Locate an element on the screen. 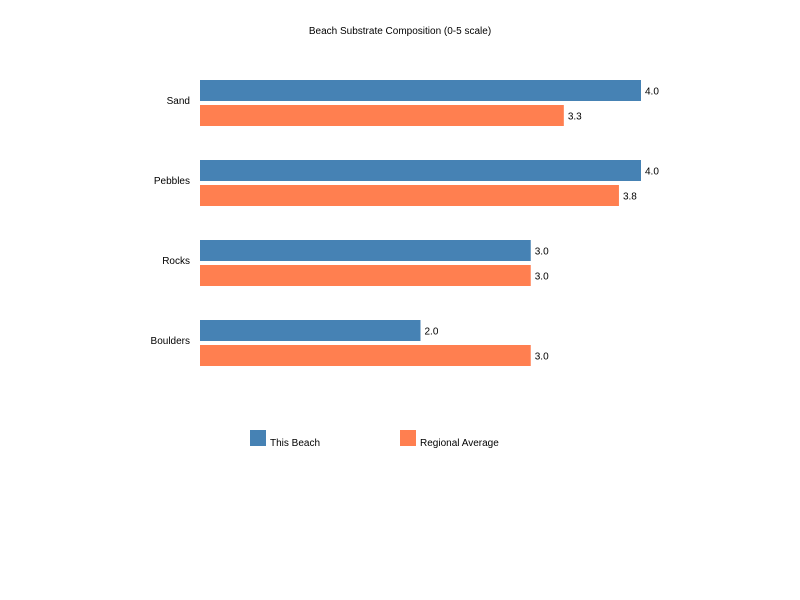  data-label: 3.8 is located at coordinates (630, 197).